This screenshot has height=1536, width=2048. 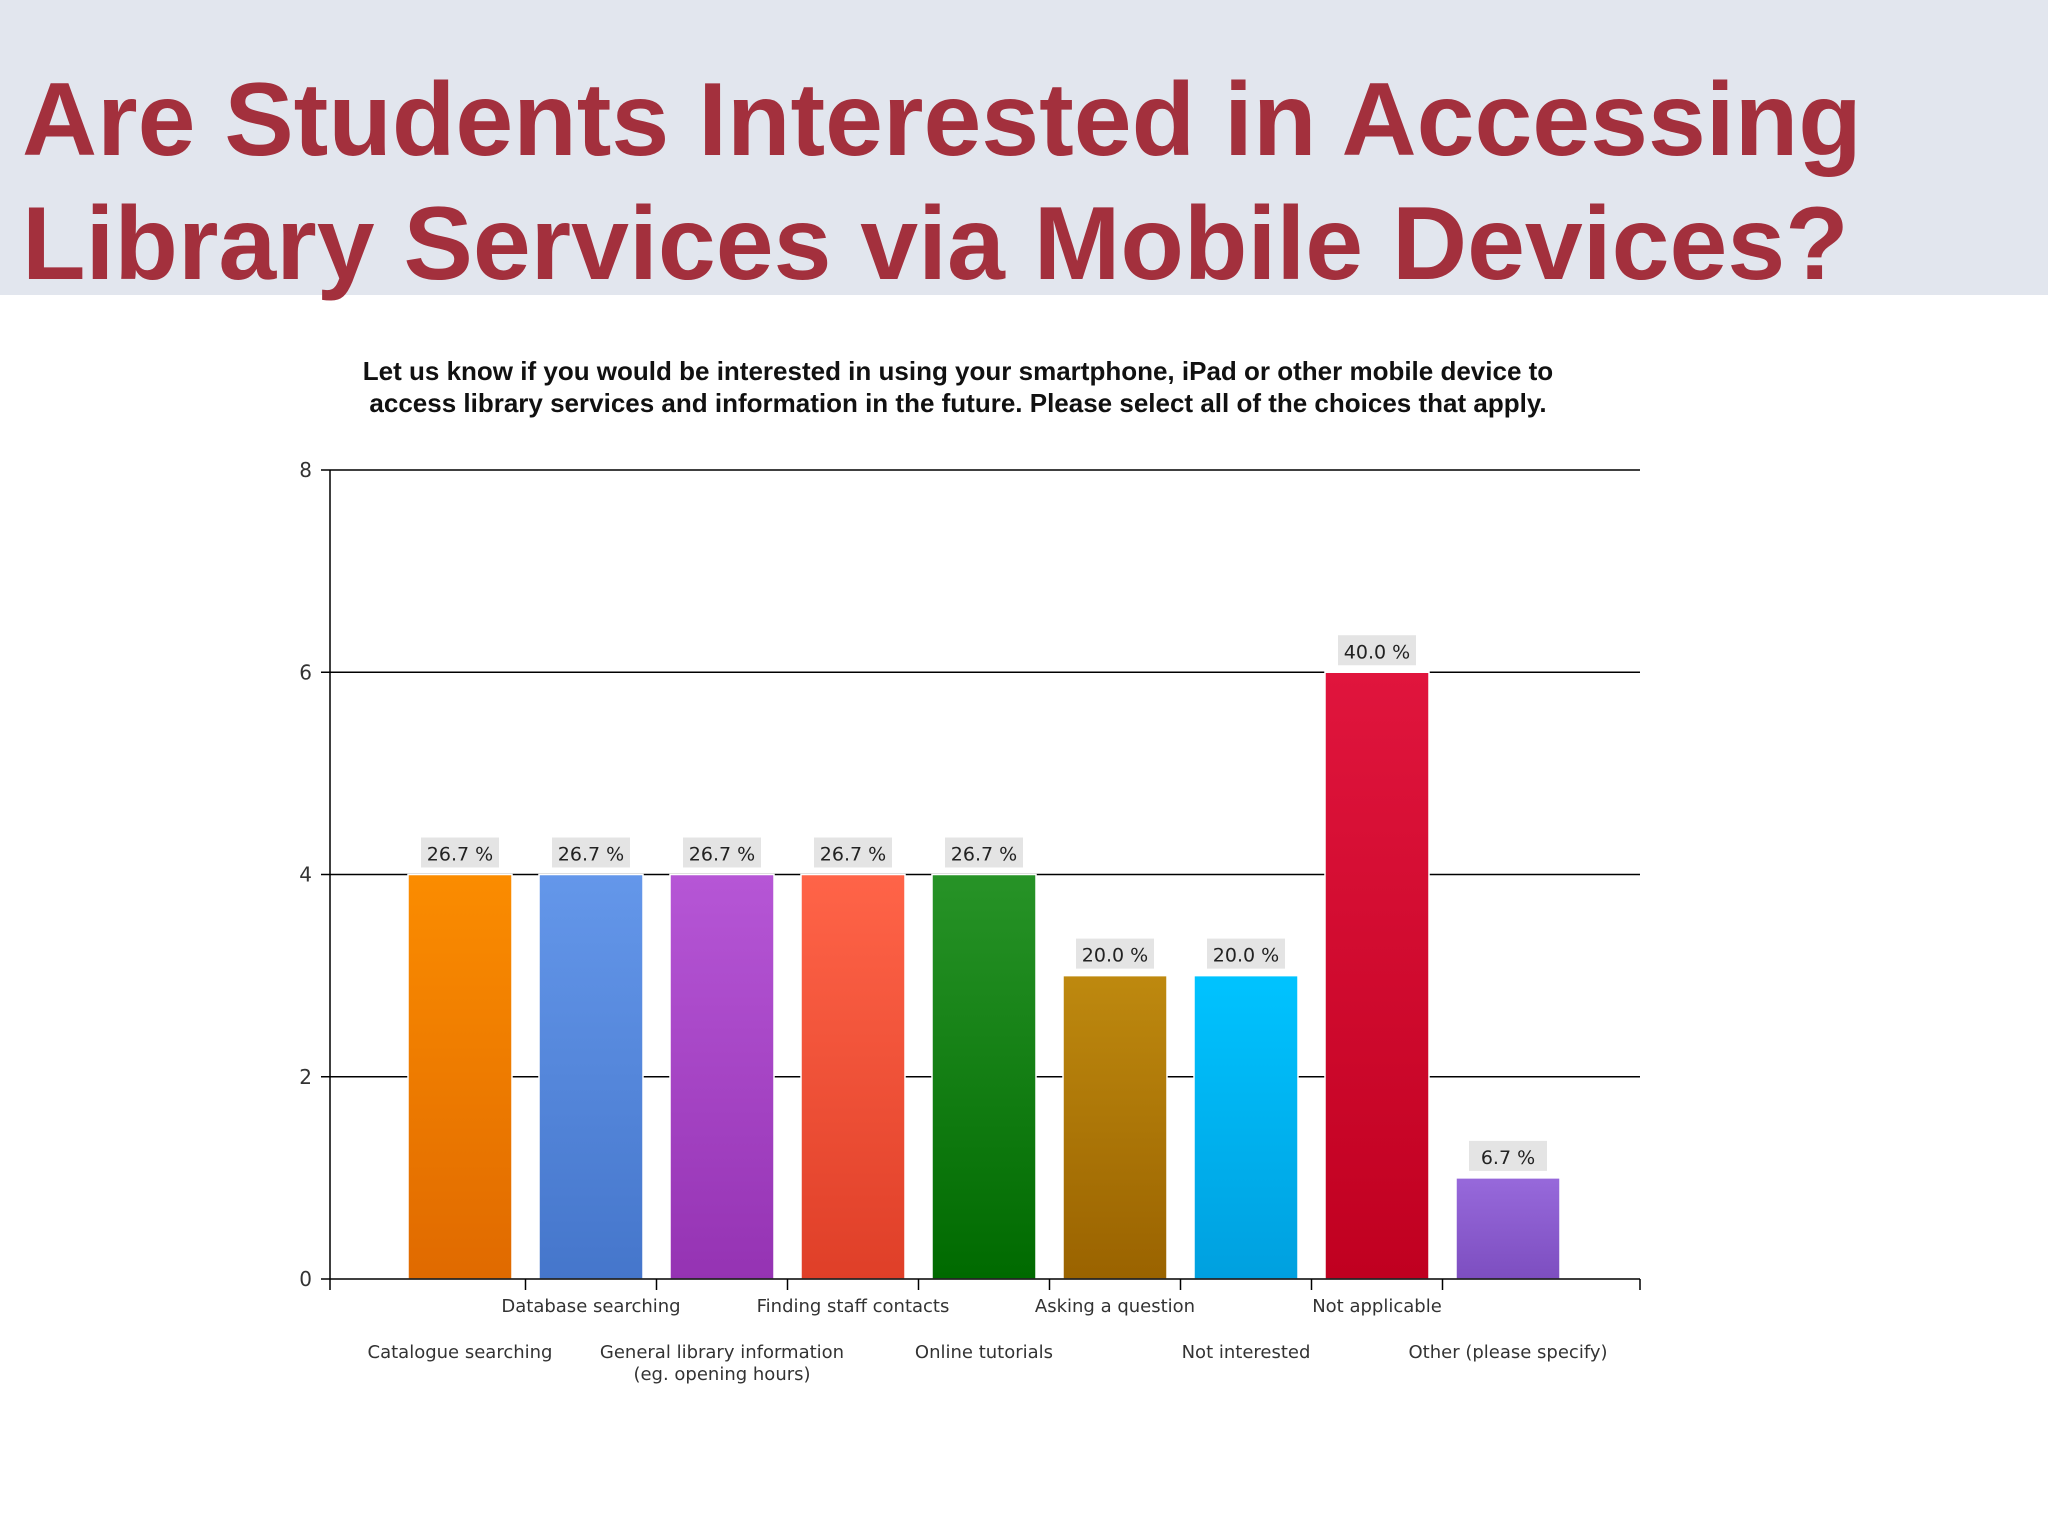 What do you see at coordinates (305, 875) in the screenshot?
I see `y-tick-label: 4` at bounding box center [305, 875].